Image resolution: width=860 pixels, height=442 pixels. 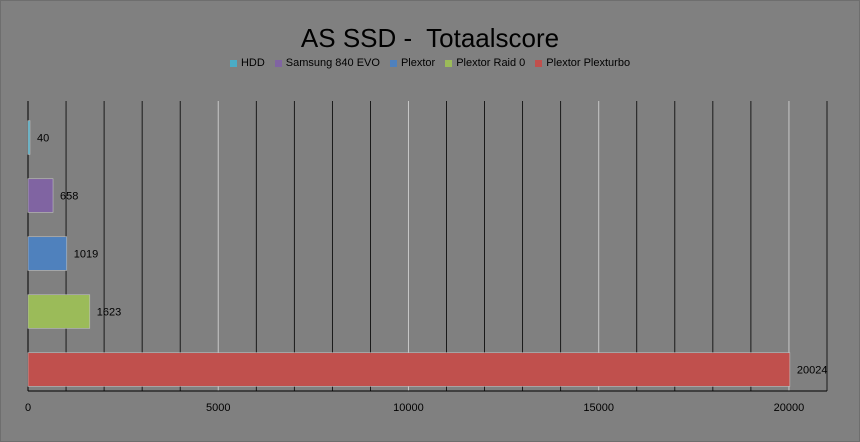 I want to click on x-tick-label-0: 0, so click(x=28, y=408).